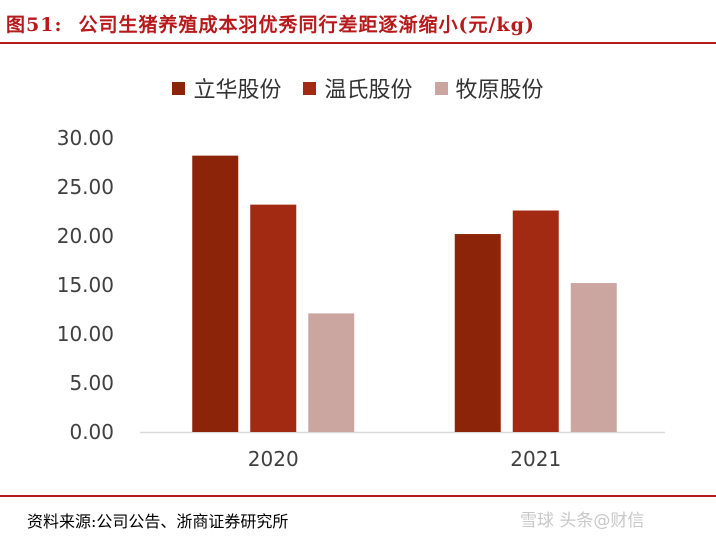 The image size is (716, 543). Describe the element at coordinates (179, 88) in the screenshot. I see `legend-swatch-lihua` at that location.